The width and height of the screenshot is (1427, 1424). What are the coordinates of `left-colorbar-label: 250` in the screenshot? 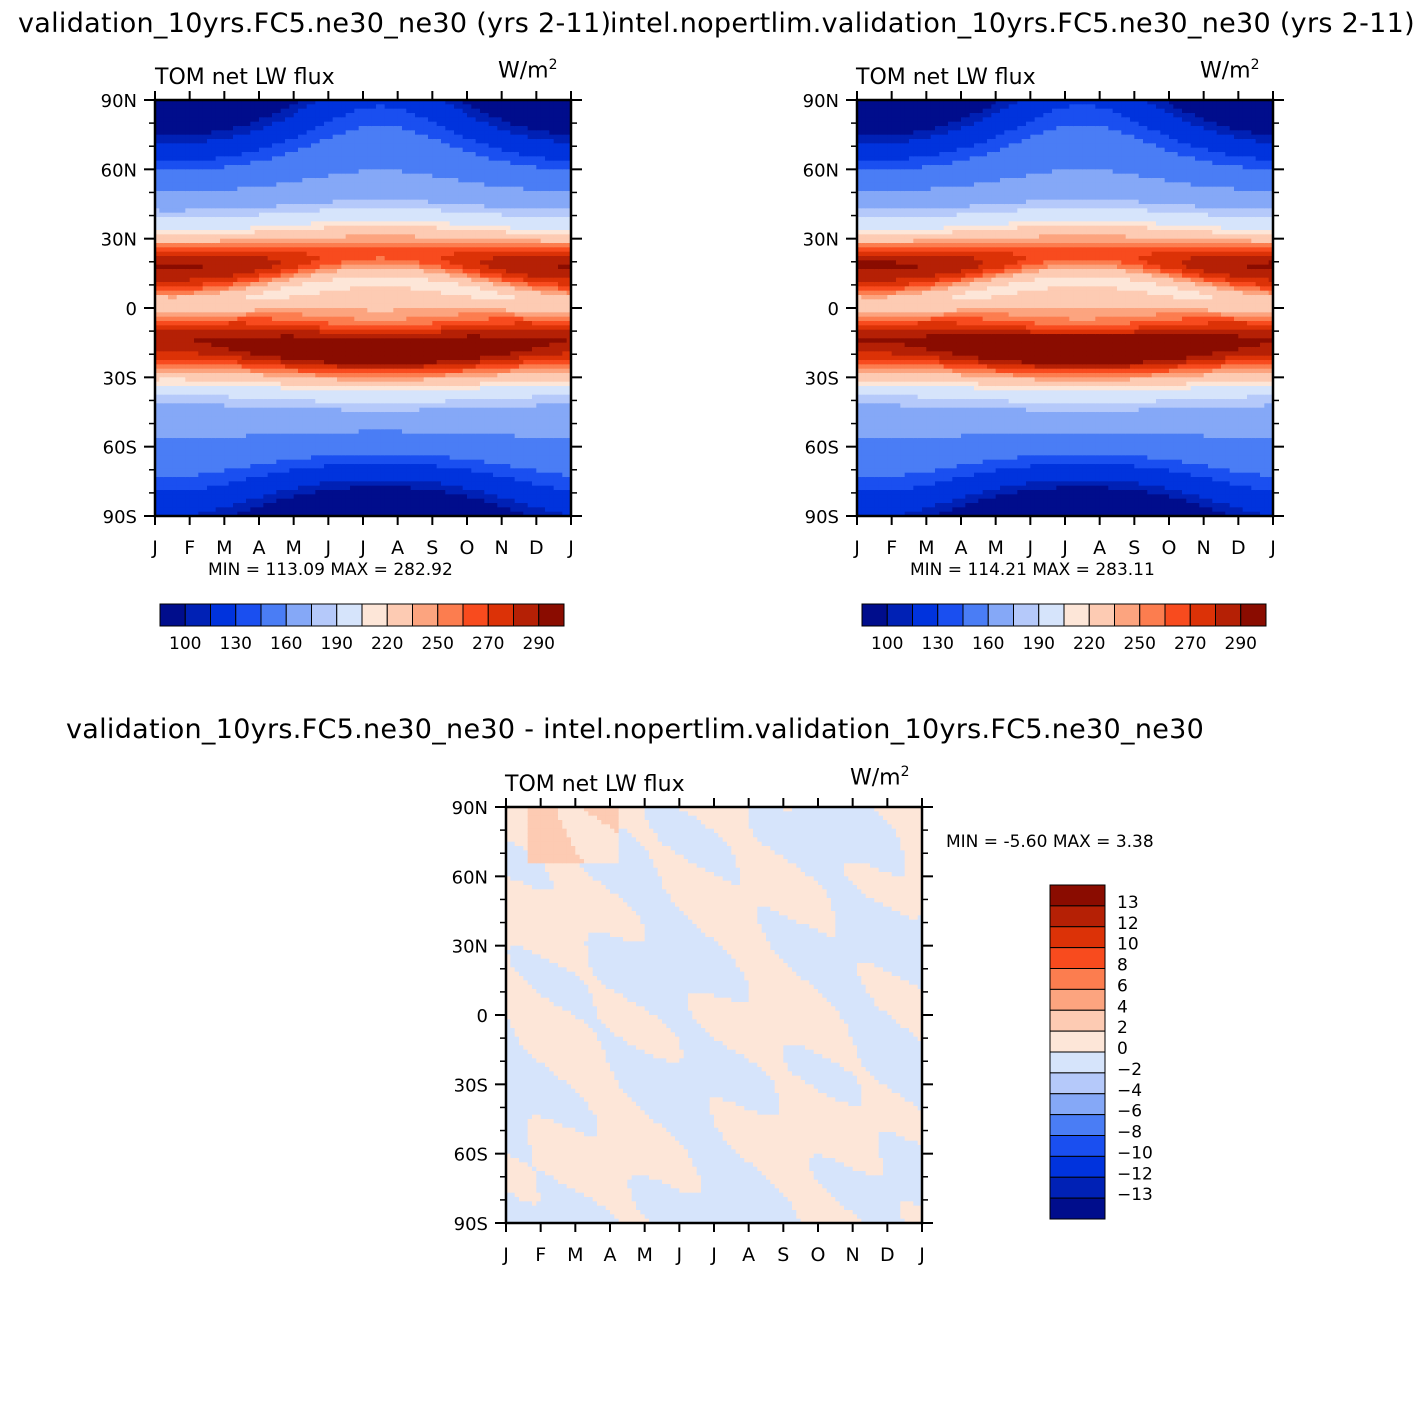 It's located at (438, 644).